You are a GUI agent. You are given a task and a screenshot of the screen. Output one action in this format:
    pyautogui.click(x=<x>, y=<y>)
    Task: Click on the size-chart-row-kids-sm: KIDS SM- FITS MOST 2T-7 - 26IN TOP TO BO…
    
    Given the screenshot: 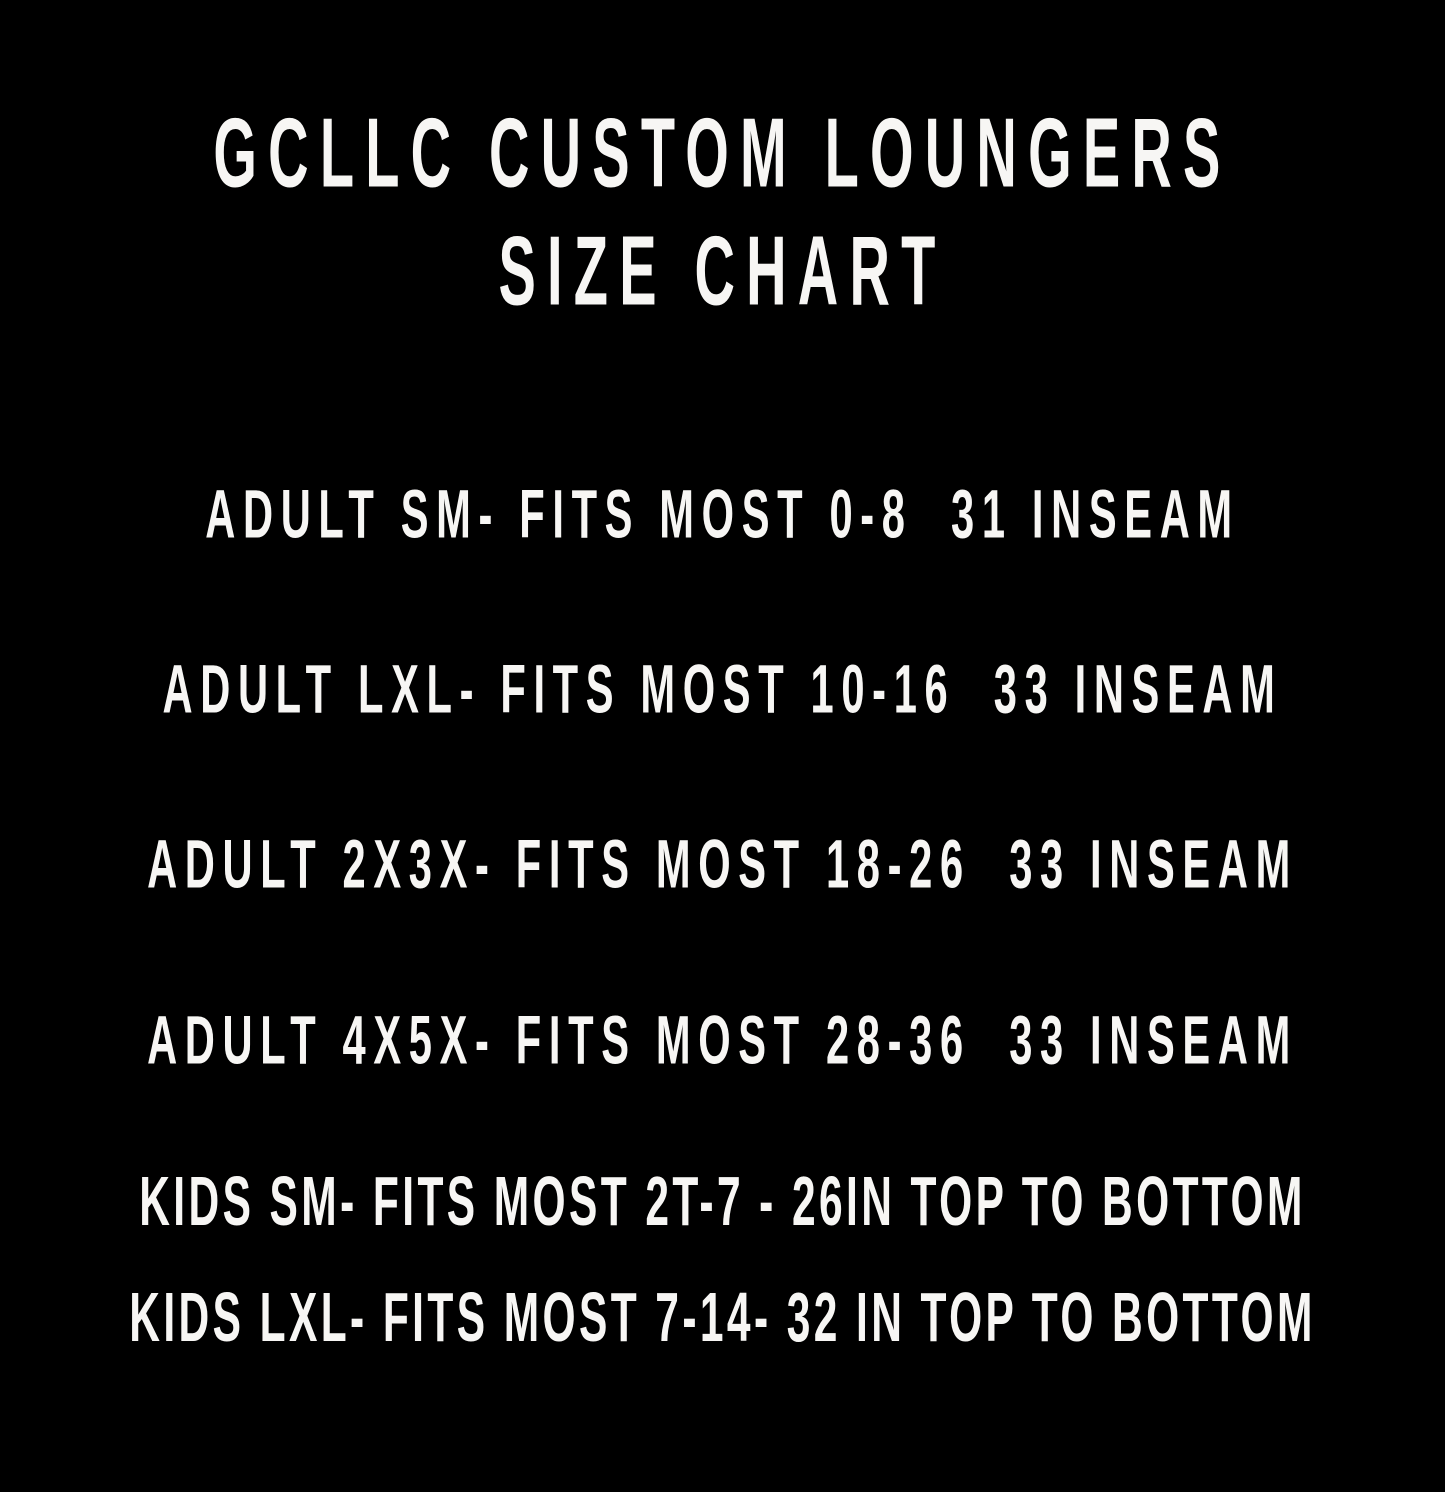 What is the action you would take?
    pyautogui.click(x=722, y=1201)
    